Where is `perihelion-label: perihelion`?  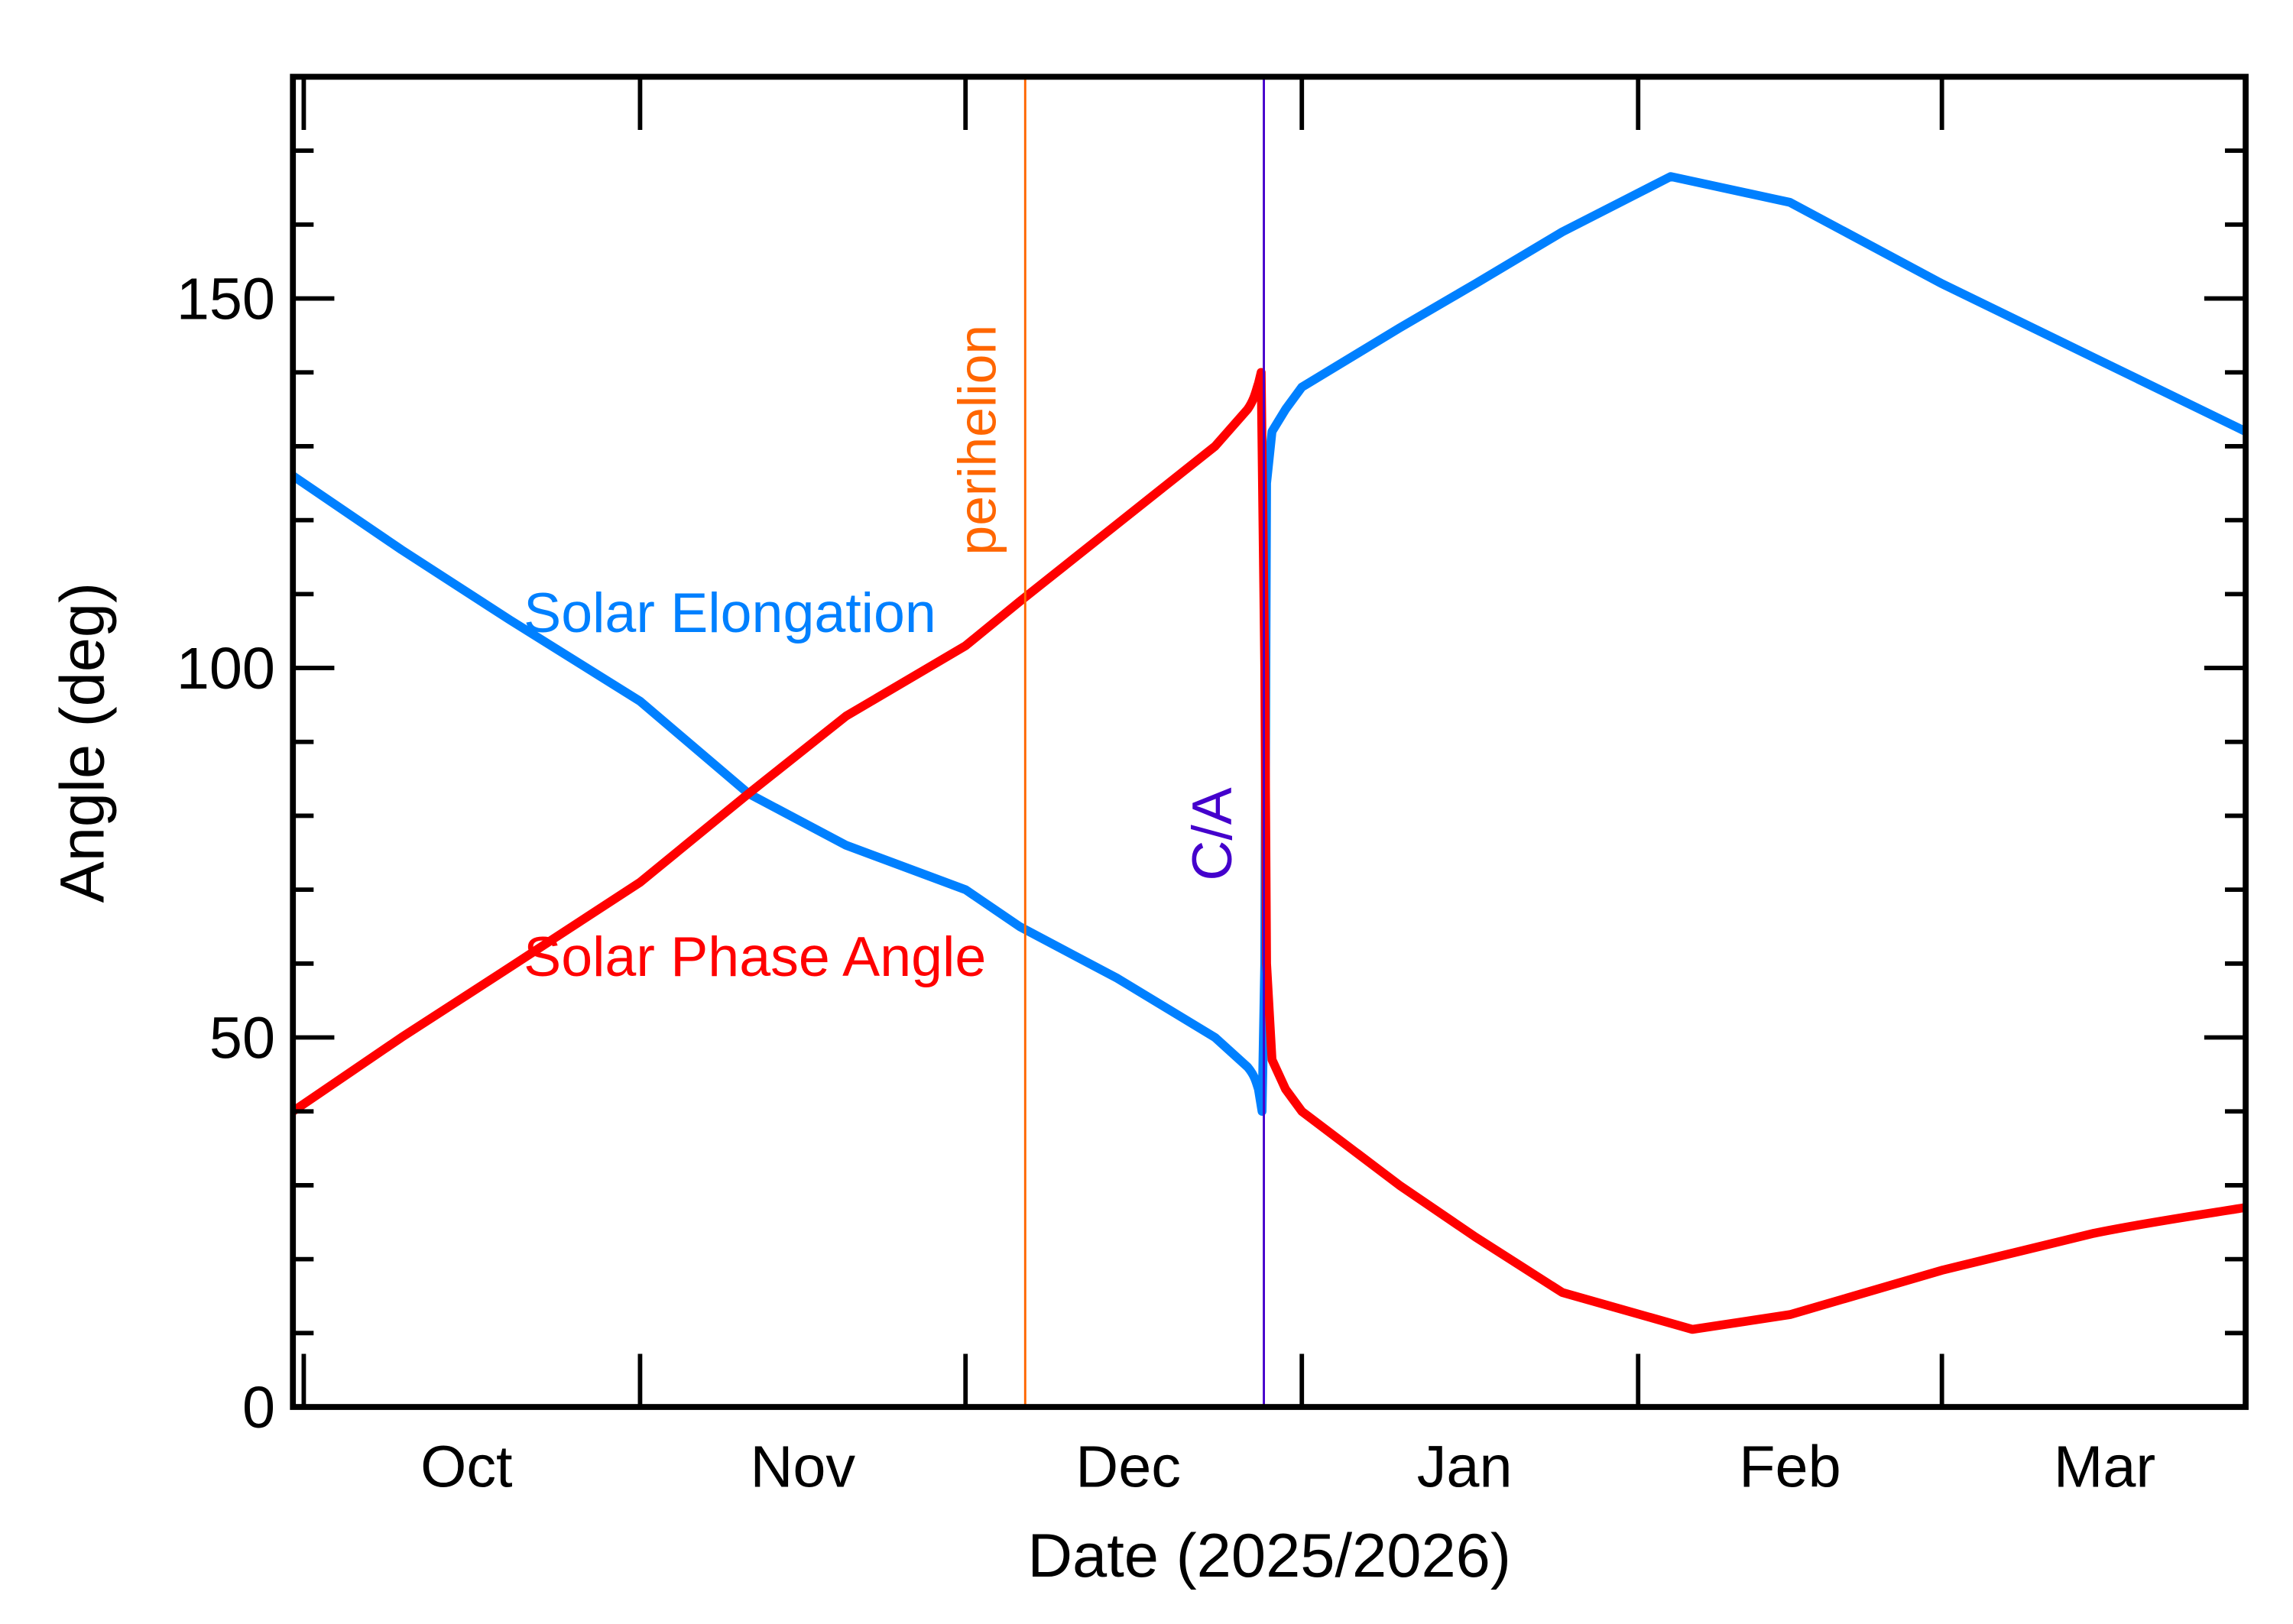
perihelion-label: perihelion is located at coordinates (977, 440).